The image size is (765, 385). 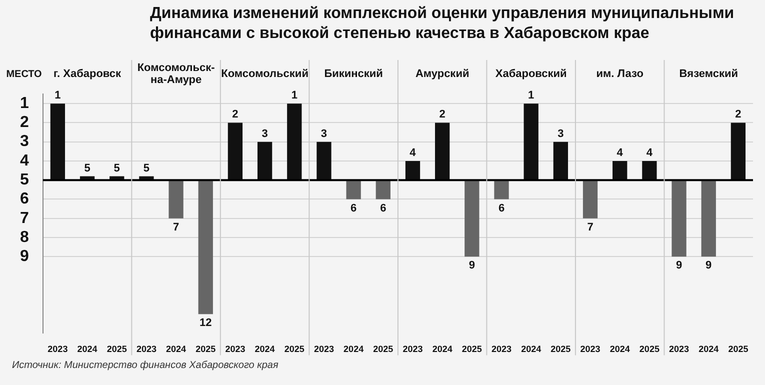 I want to click on text: Бикинский, so click(x=353, y=74).